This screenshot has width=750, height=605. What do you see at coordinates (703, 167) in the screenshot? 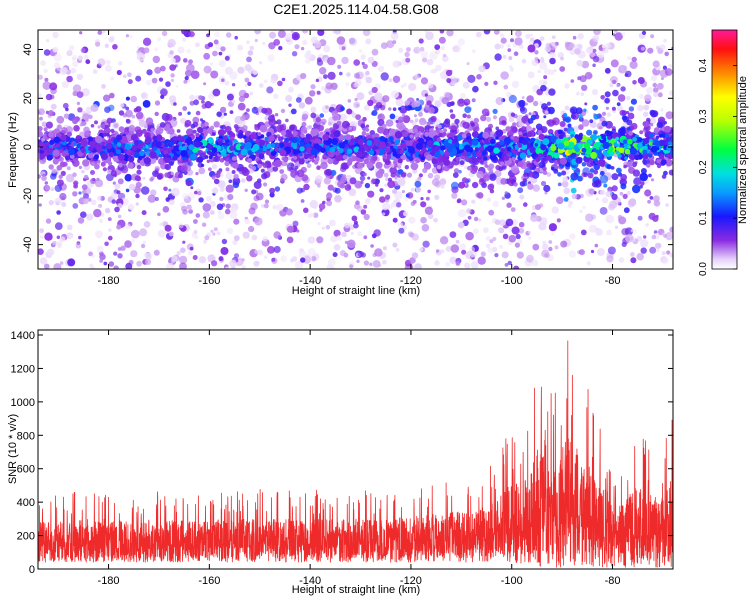
I see `colorbar-tick-label: 0.2` at bounding box center [703, 167].